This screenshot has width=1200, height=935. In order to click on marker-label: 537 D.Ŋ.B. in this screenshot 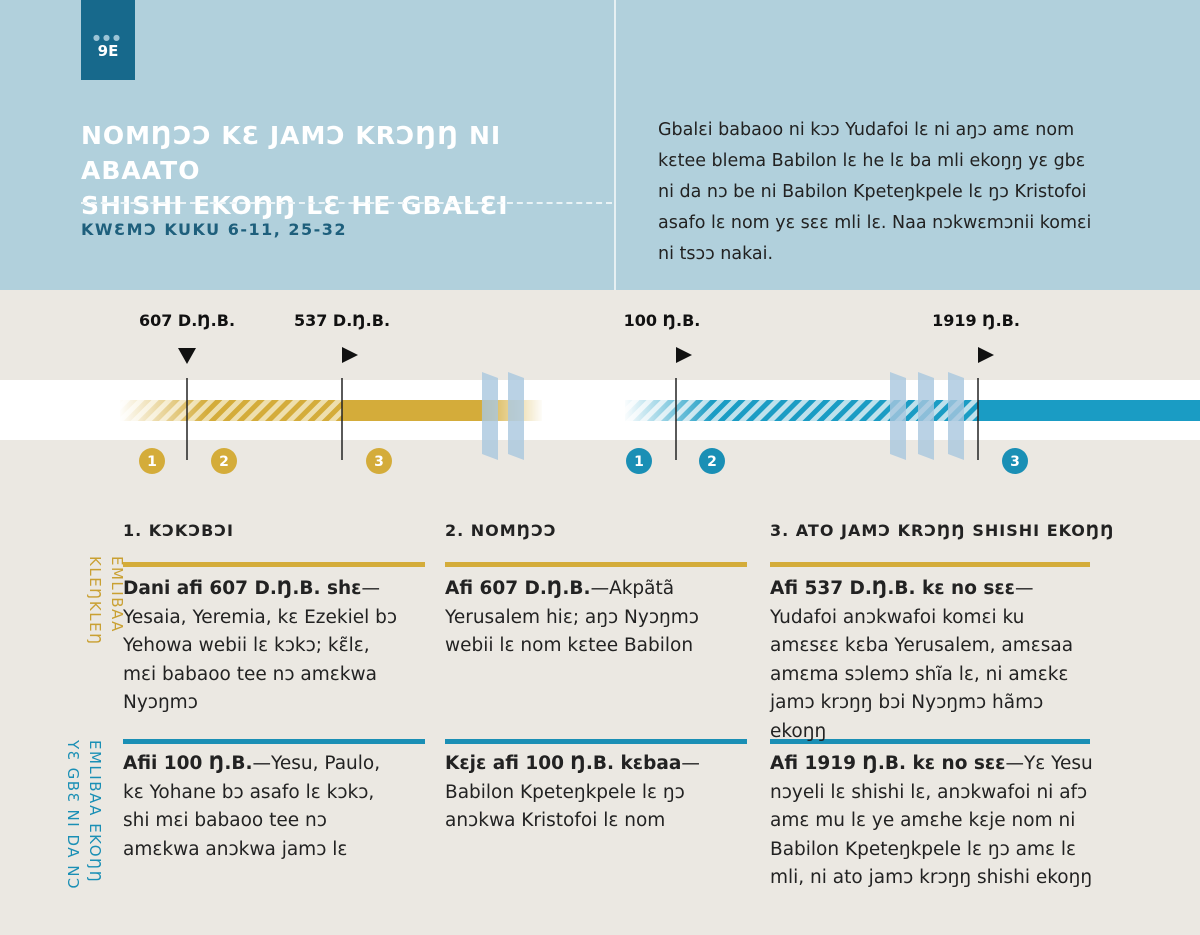, I will do `click(342, 320)`.